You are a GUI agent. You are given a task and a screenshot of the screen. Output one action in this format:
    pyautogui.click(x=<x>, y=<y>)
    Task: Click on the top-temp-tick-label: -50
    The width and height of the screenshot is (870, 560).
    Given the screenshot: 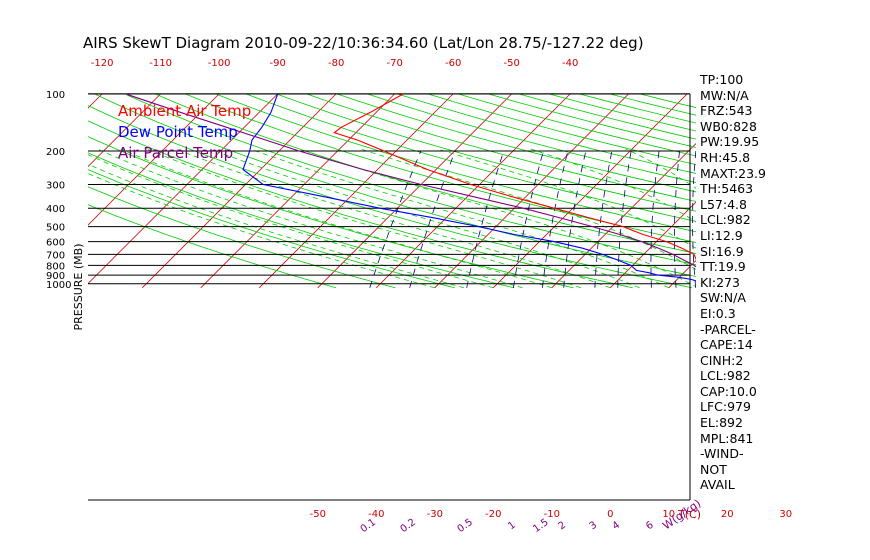 What is the action you would take?
    pyautogui.click(x=511, y=63)
    